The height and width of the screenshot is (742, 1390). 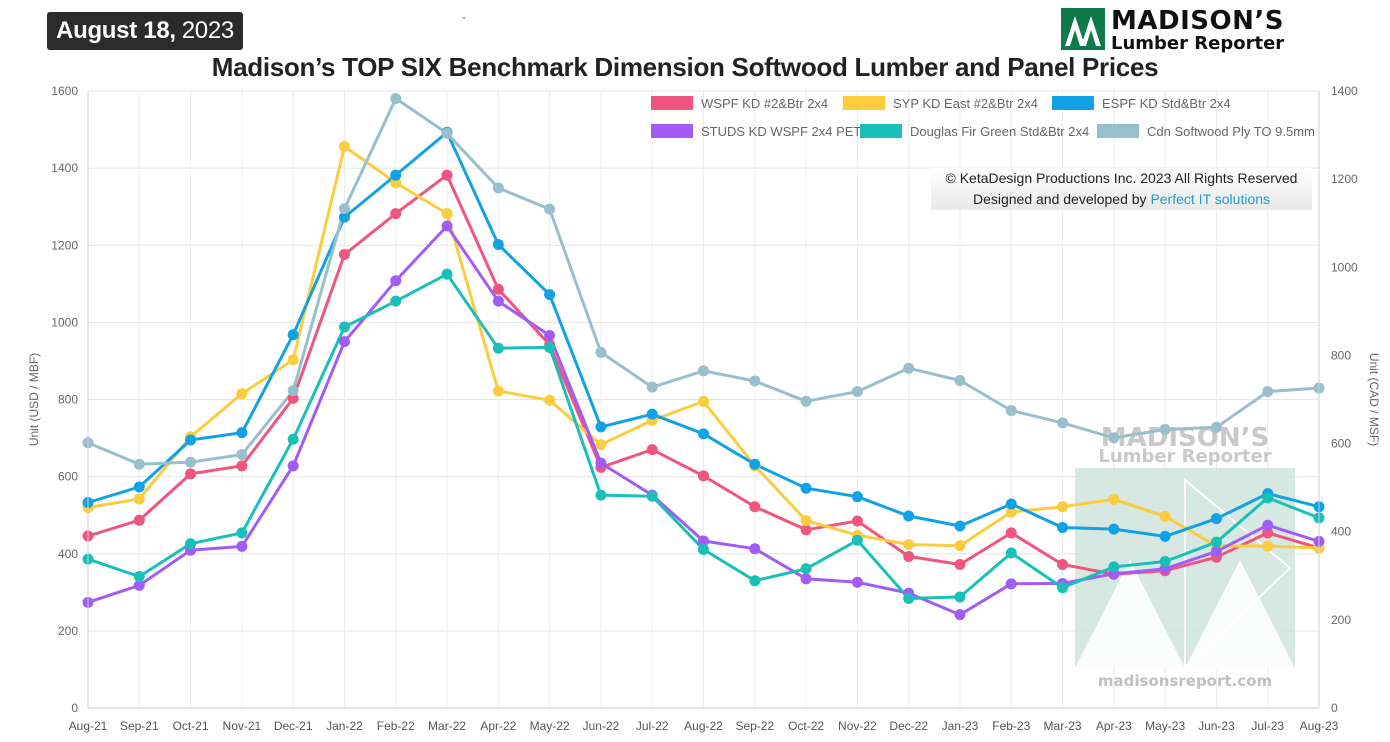 I want to click on x-tick-label: Jun-23, so click(x=1216, y=726).